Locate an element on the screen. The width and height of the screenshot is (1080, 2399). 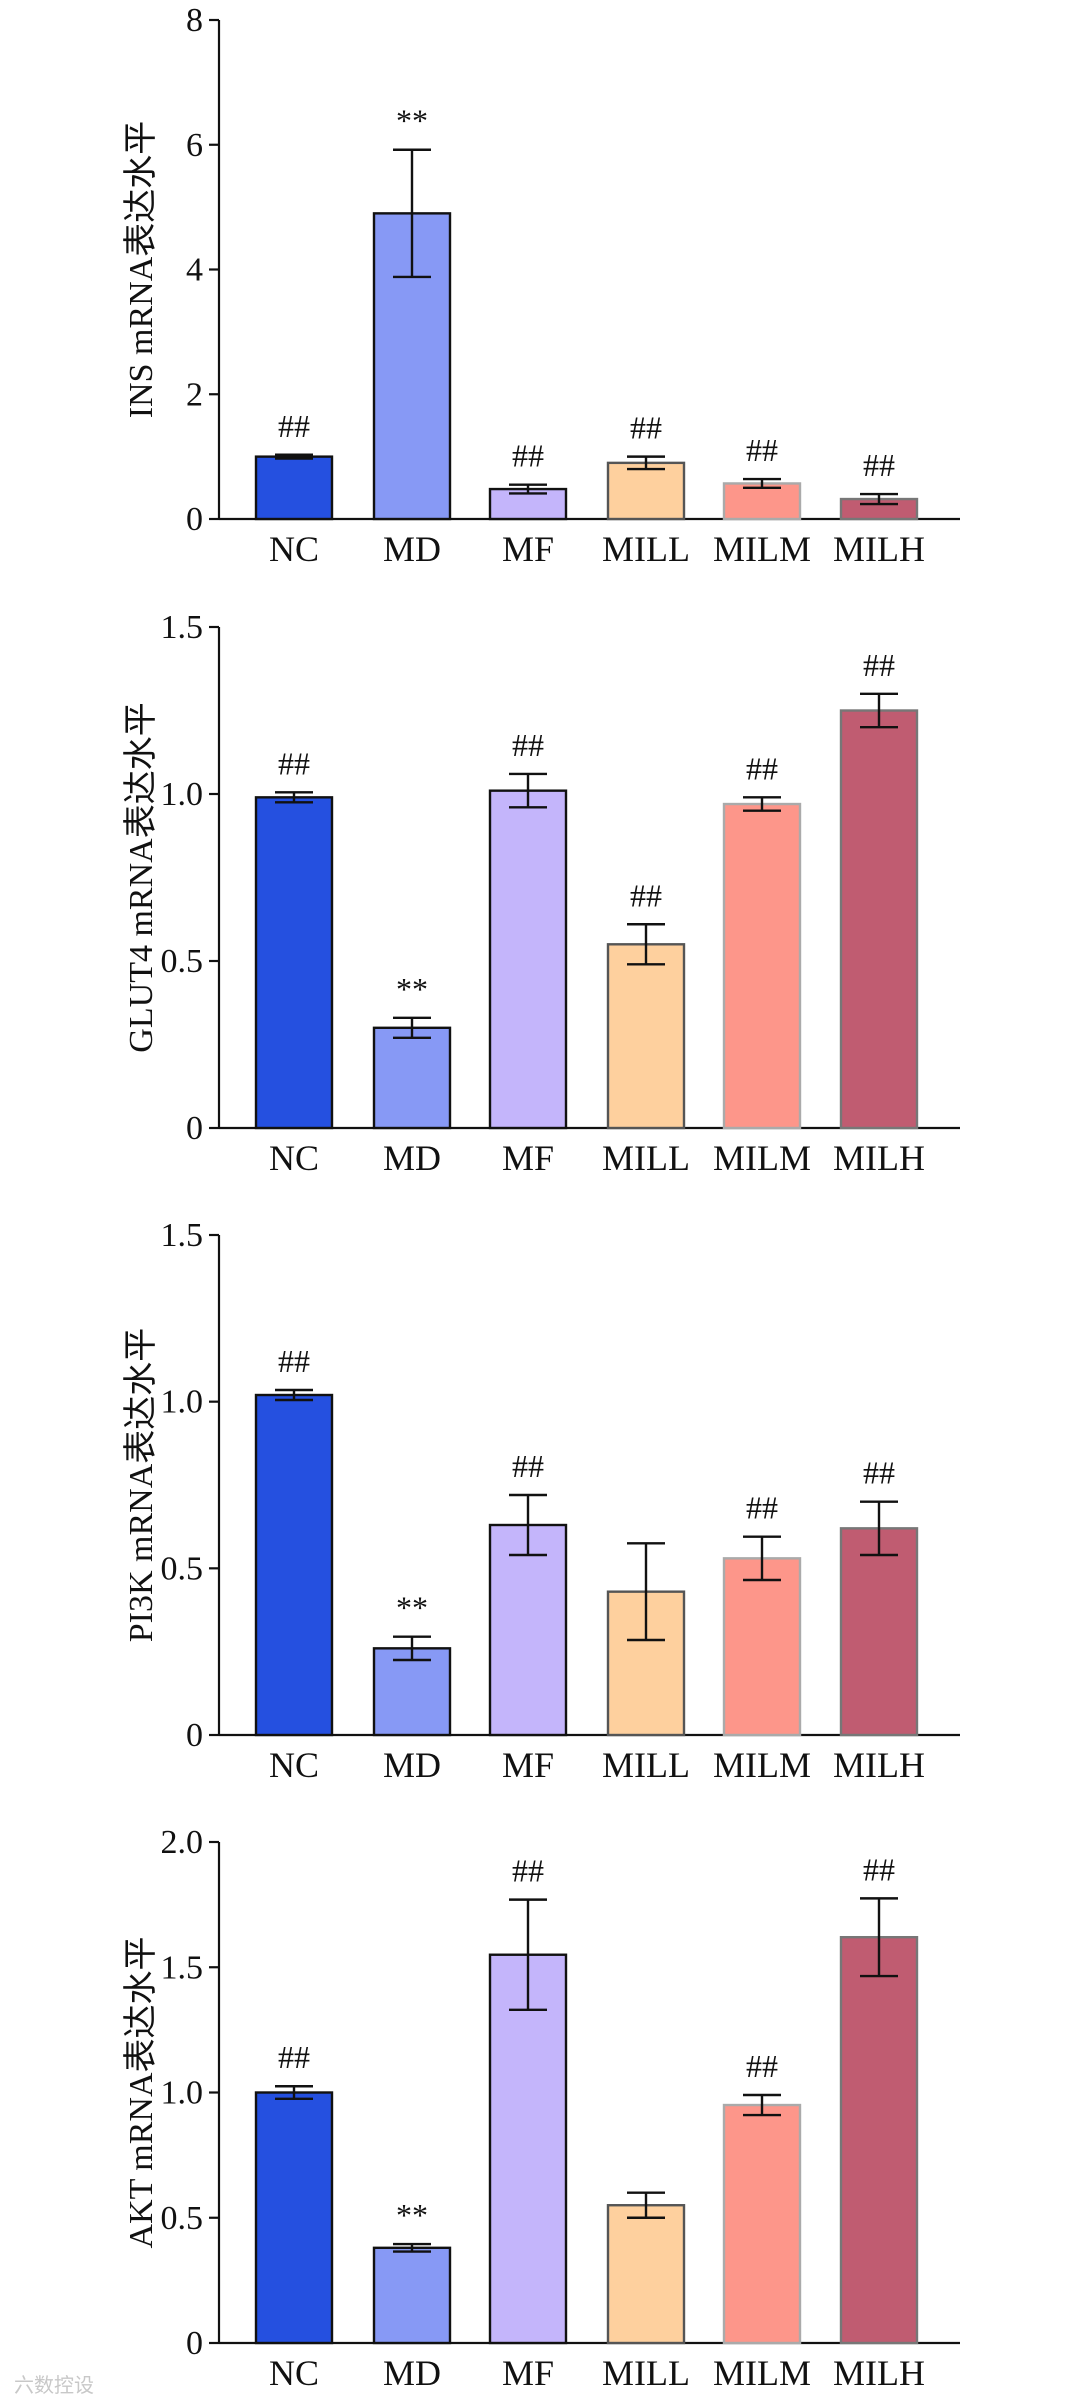
y-axis-label: GLUT4 mRNA表达水平 is located at coordinates (141, 877).